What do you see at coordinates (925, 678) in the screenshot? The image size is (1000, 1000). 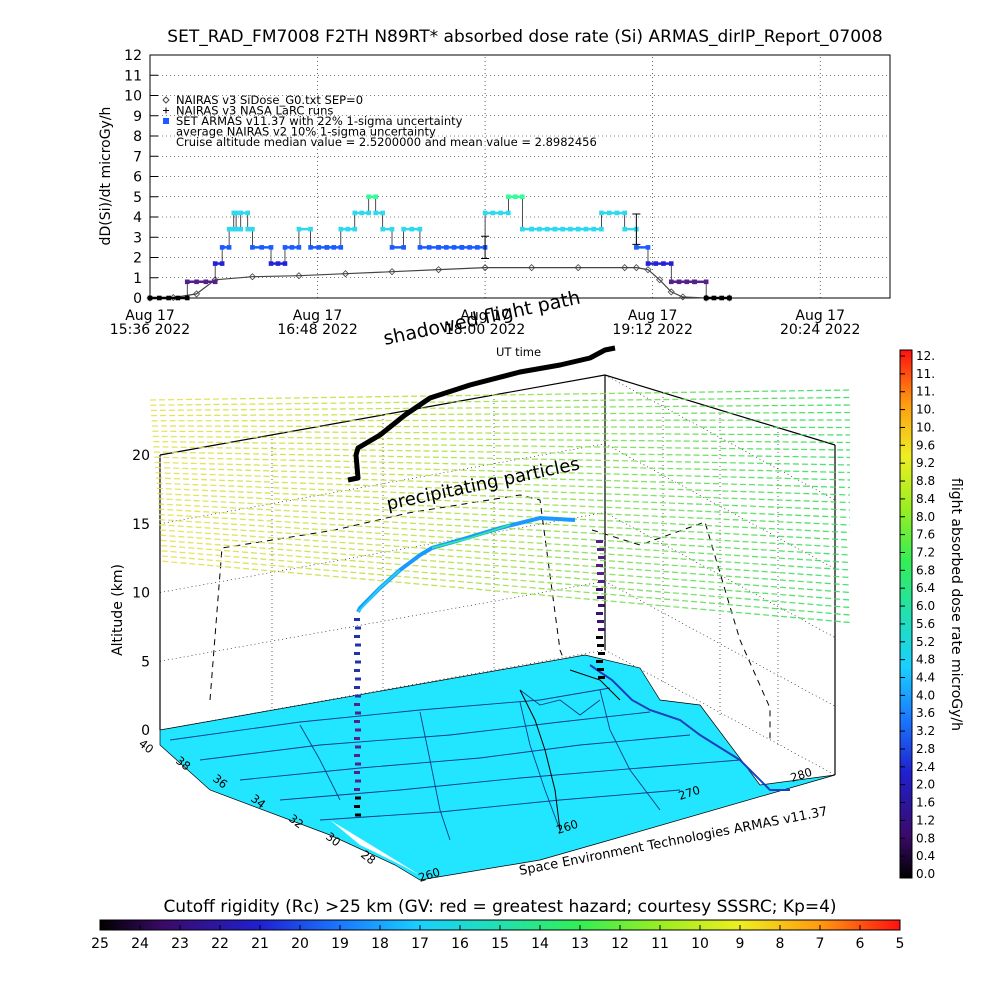 I see `colorbar-tick-label: 4.4` at bounding box center [925, 678].